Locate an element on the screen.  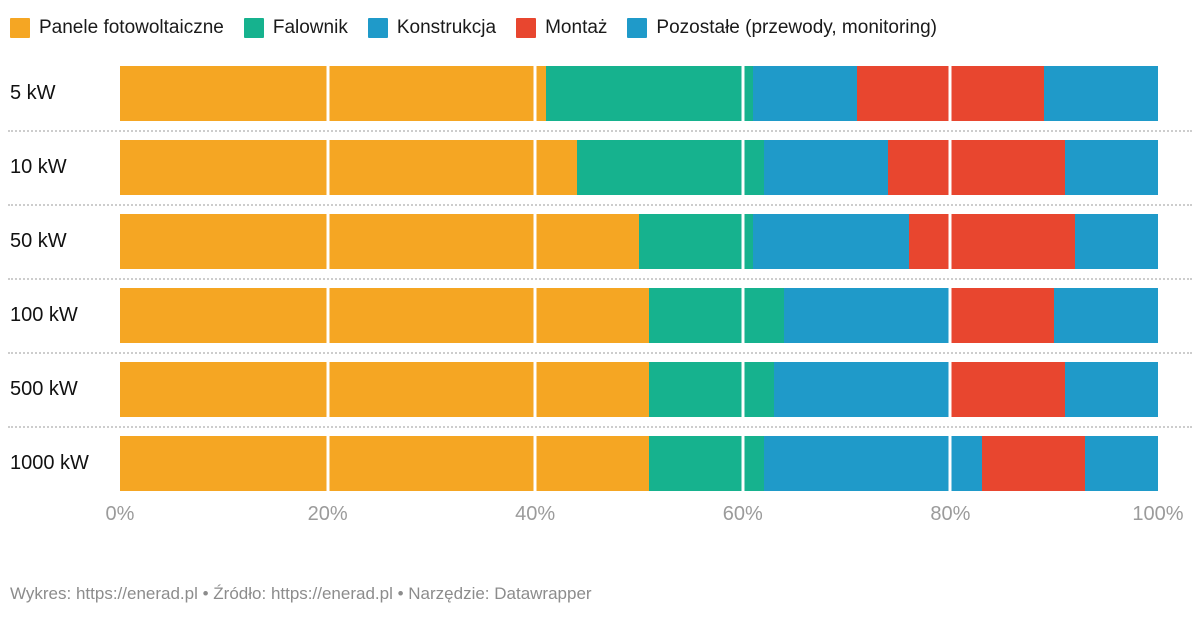
bar-row: 100 kW is located at coordinates (600, 315).